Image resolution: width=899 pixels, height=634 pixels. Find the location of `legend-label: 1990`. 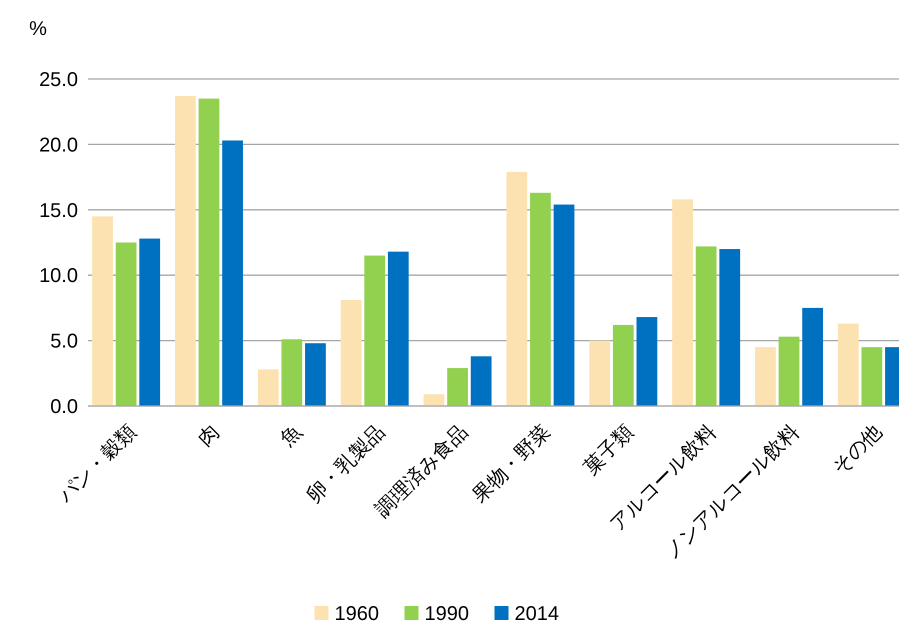

legend-label: 1990 is located at coordinates (446, 614).